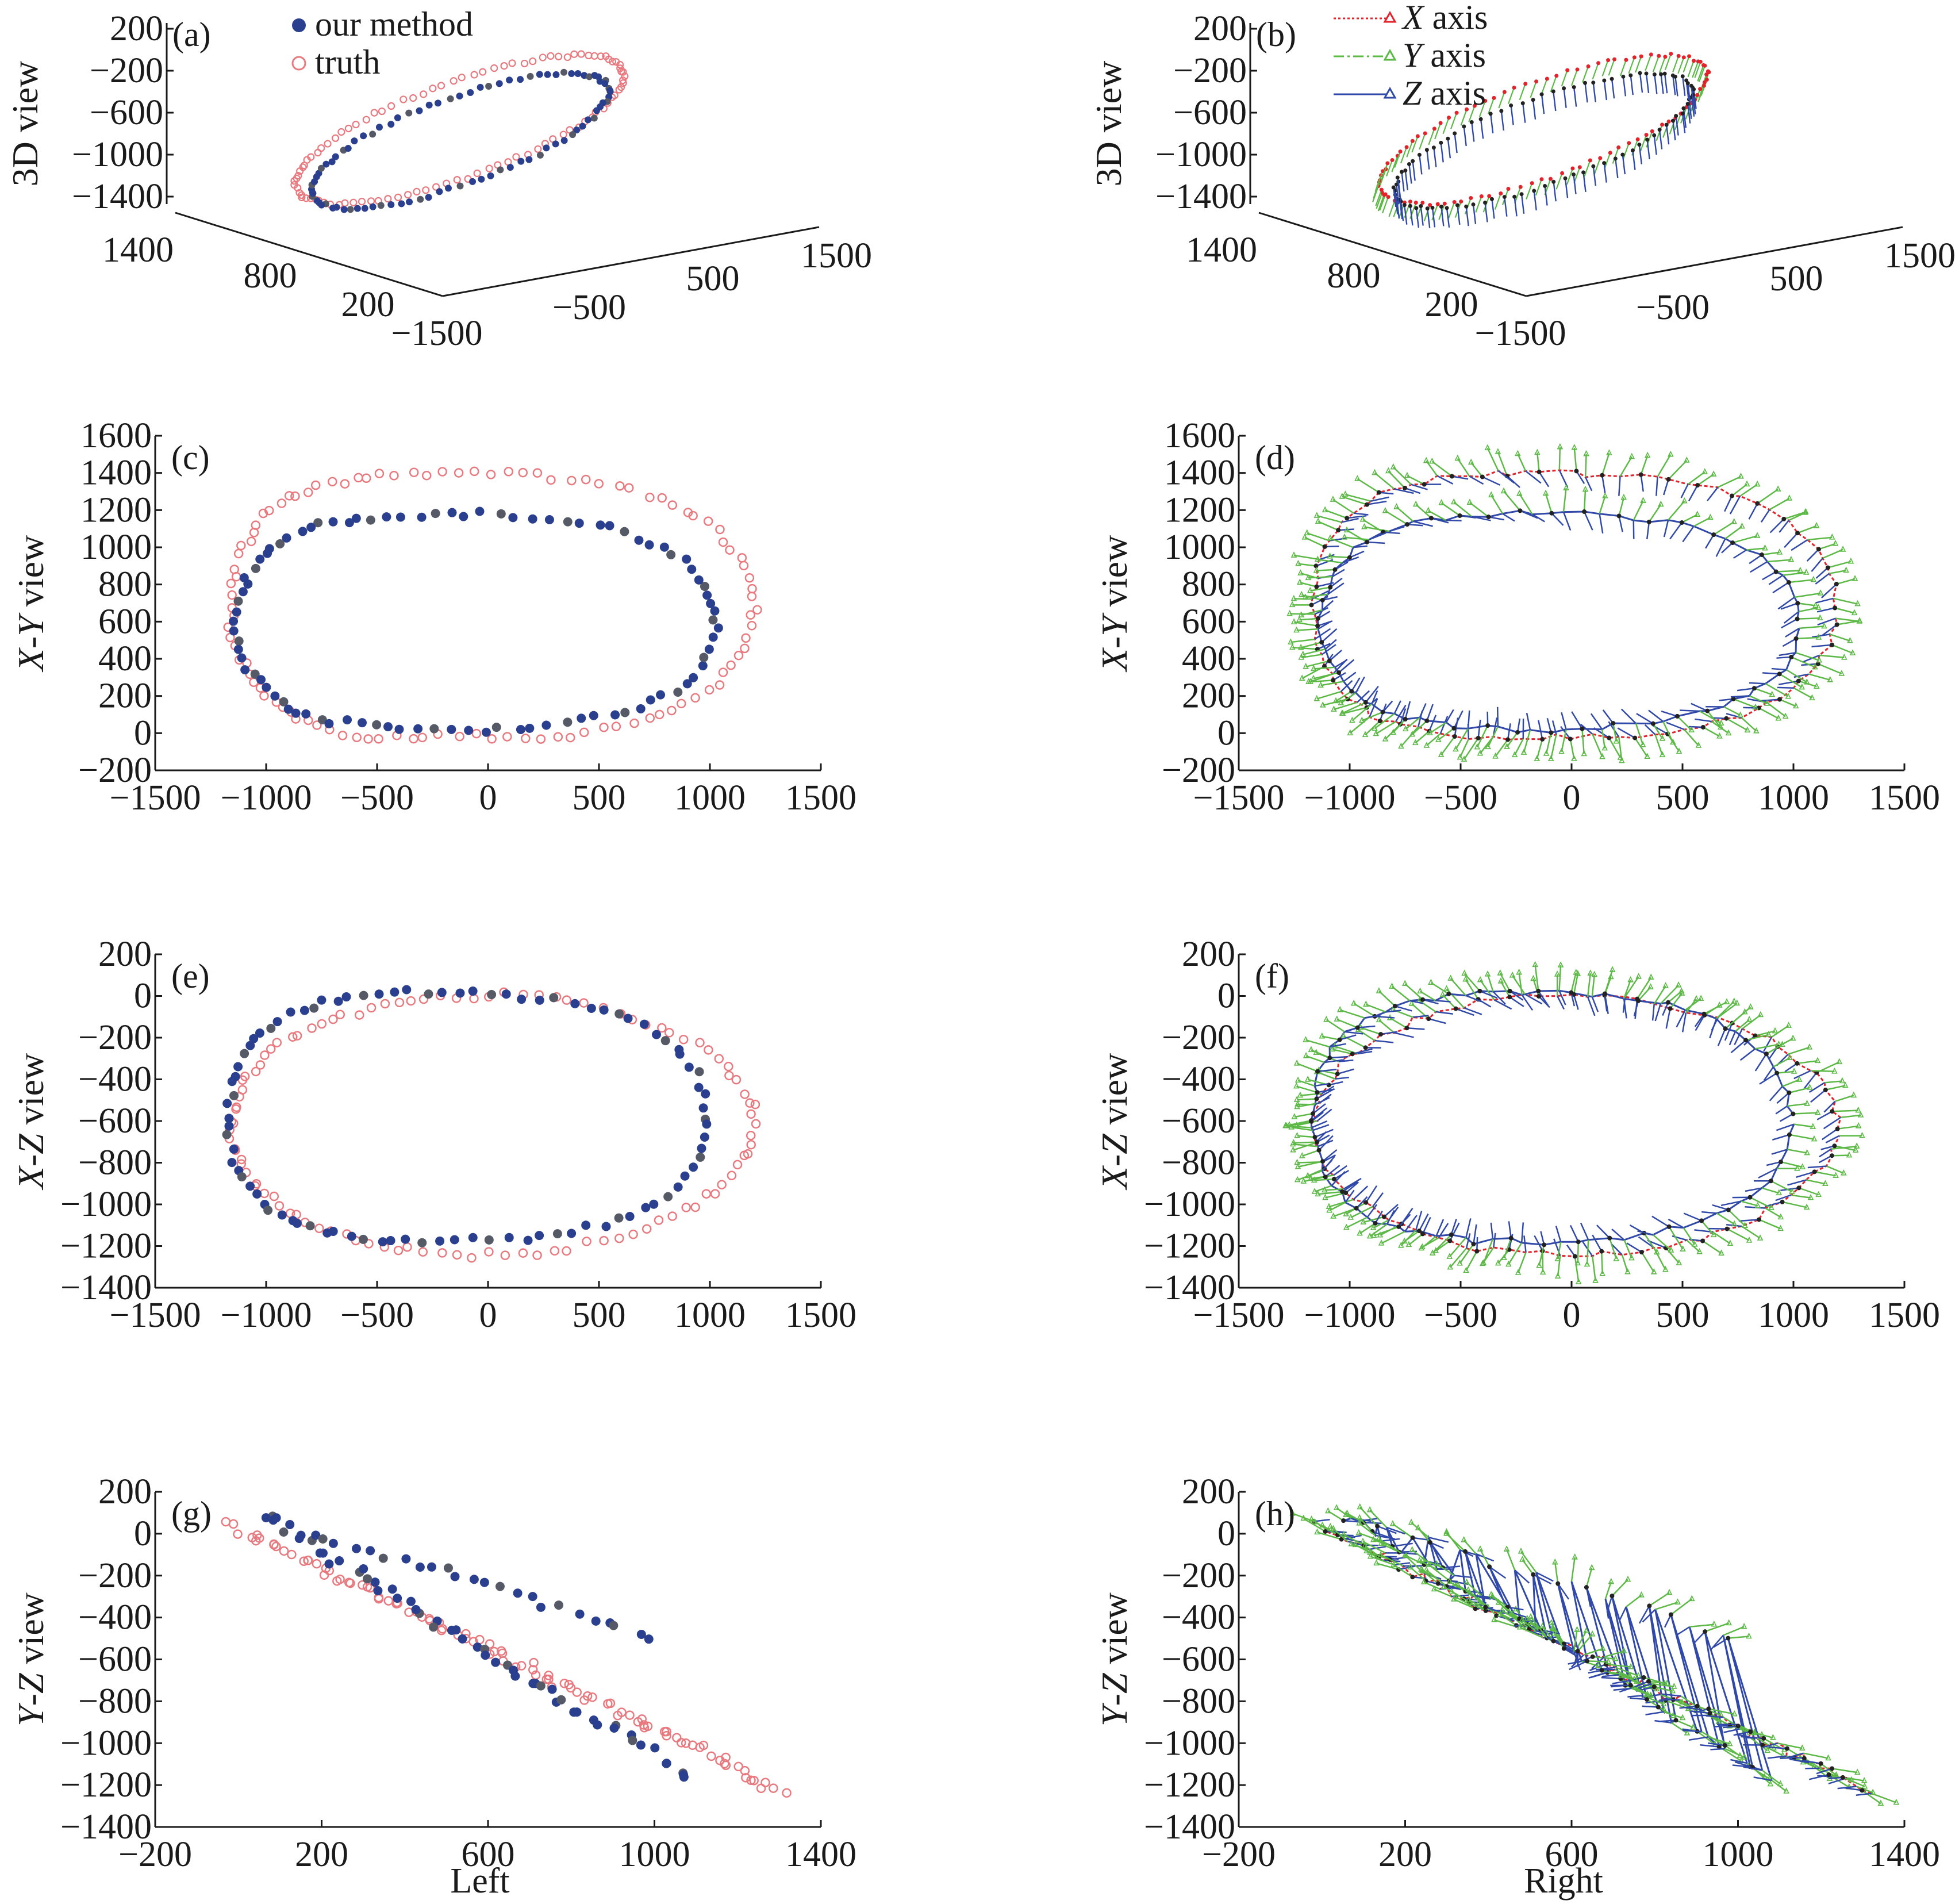  What do you see at coordinates (1794, 797) in the screenshot?
I see `x-tick-label: 1000` at bounding box center [1794, 797].